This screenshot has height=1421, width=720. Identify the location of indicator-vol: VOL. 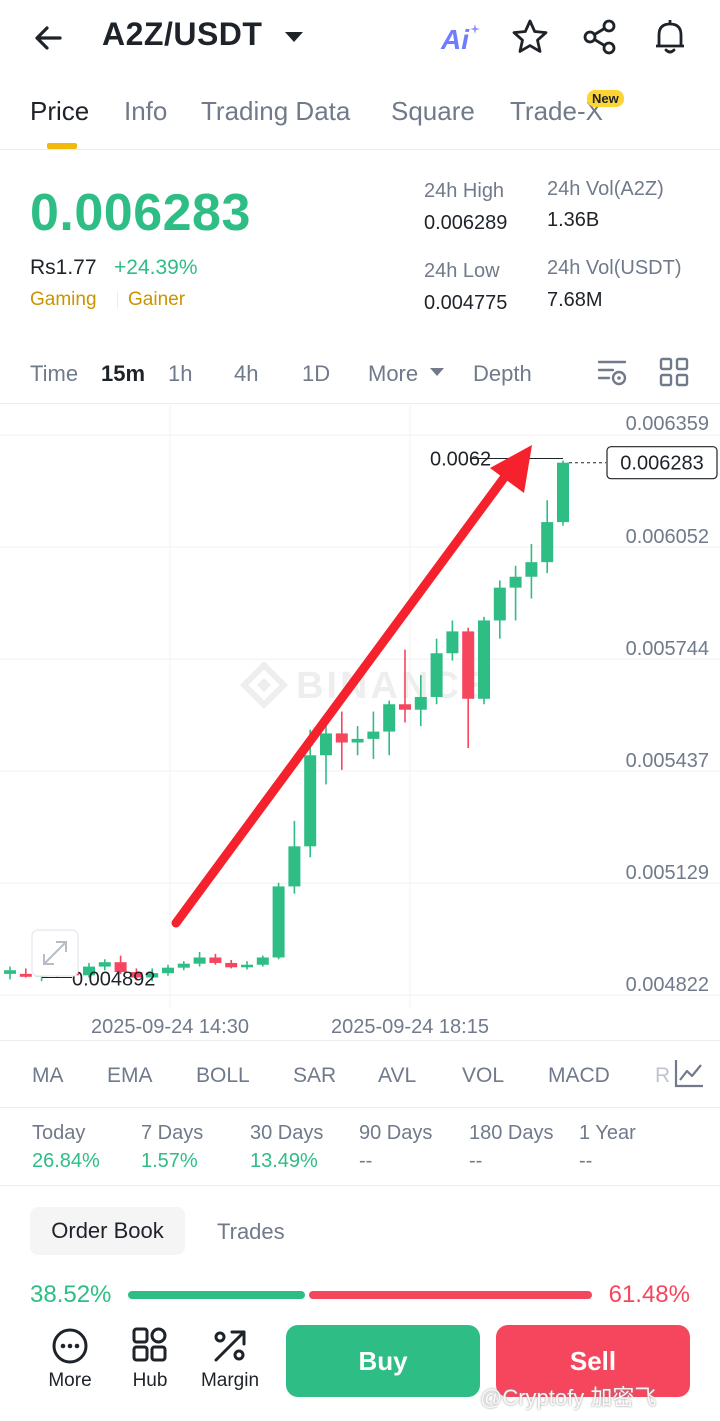
(483, 1075).